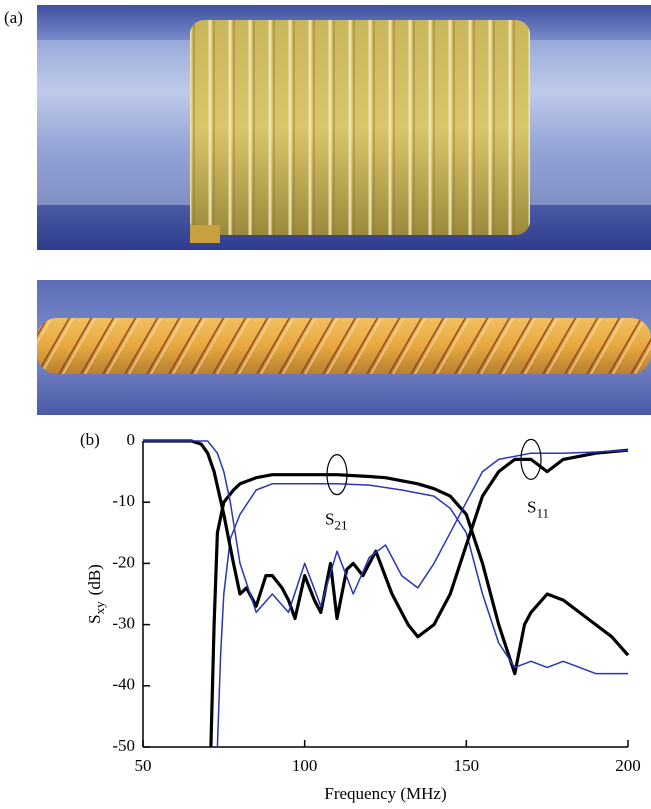 The image size is (651, 809). What do you see at coordinates (123, 500) in the screenshot?
I see `y-tick-label: -10` at bounding box center [123, 500].